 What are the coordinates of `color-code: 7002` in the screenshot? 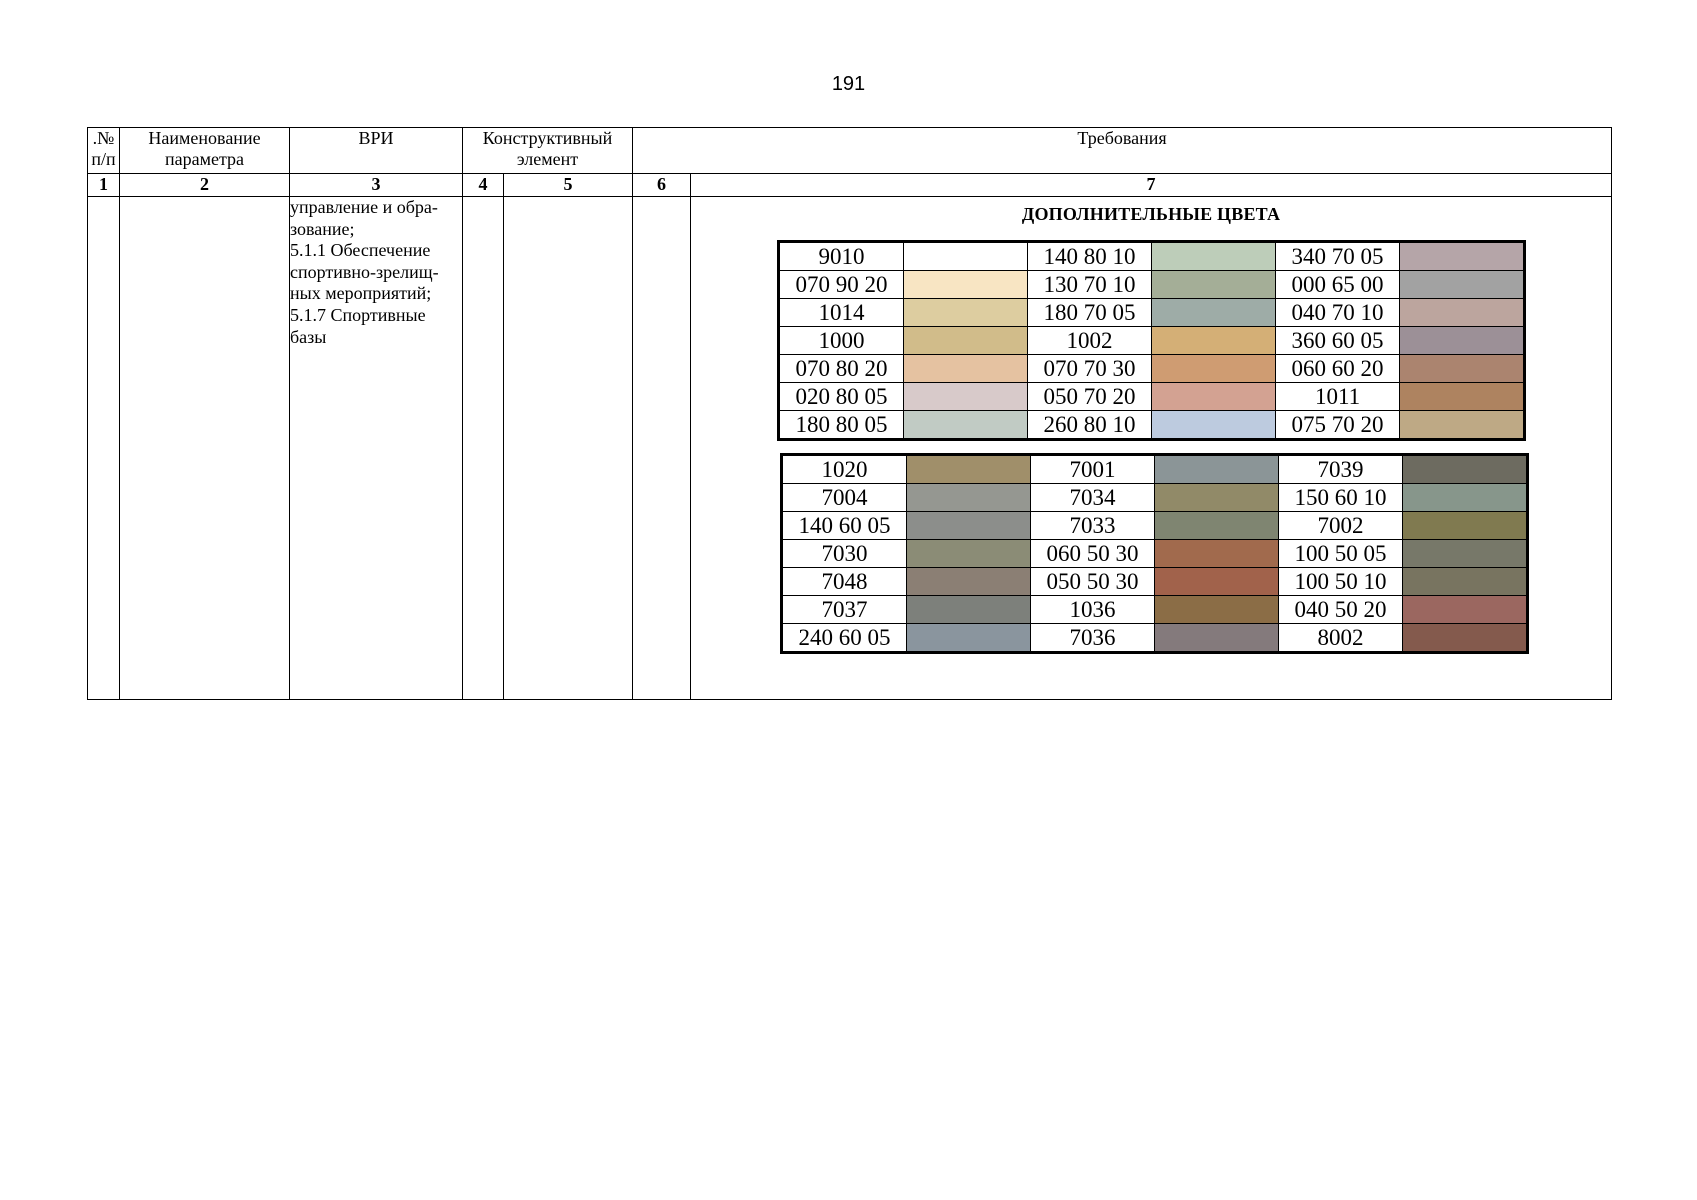 It's located at (1341, 525).